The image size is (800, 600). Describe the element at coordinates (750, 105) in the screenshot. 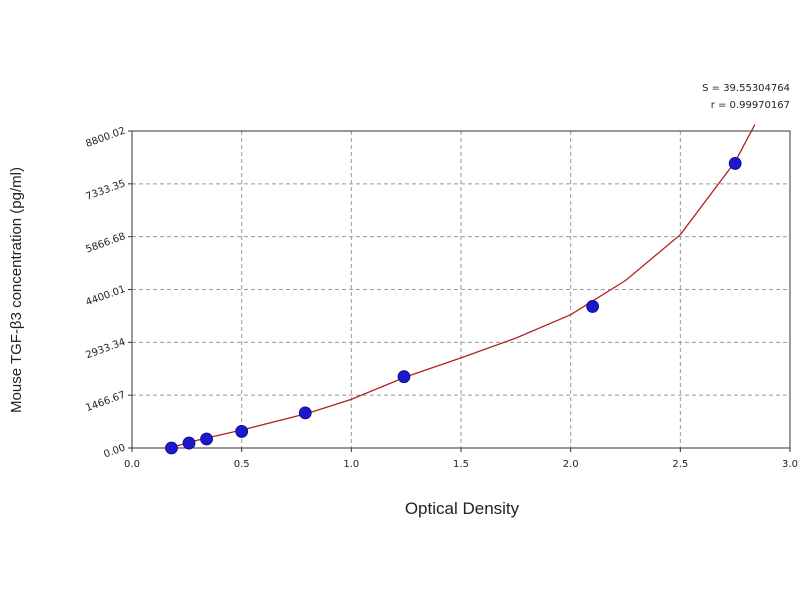

I see `stat-r-label: r = 0.99970167` at that location.